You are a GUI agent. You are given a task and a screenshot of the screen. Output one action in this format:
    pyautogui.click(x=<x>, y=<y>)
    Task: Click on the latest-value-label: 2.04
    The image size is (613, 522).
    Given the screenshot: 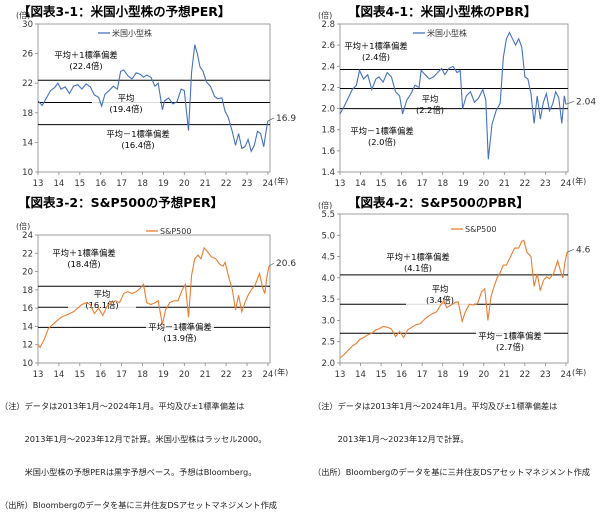 What is the action you would take?
    pyautogui.click(x=586, y=102)
    